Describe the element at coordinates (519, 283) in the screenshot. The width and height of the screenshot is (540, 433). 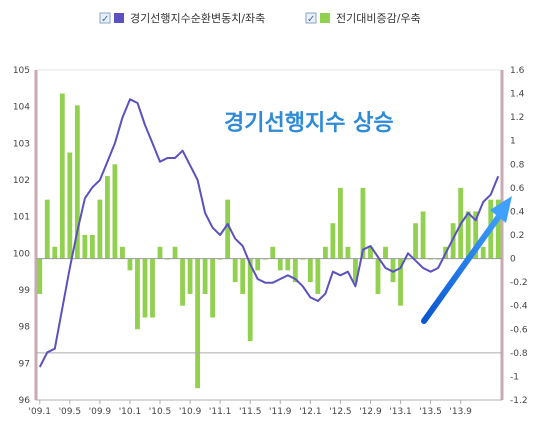
I see `right-tick-label: -0.2` at that location.